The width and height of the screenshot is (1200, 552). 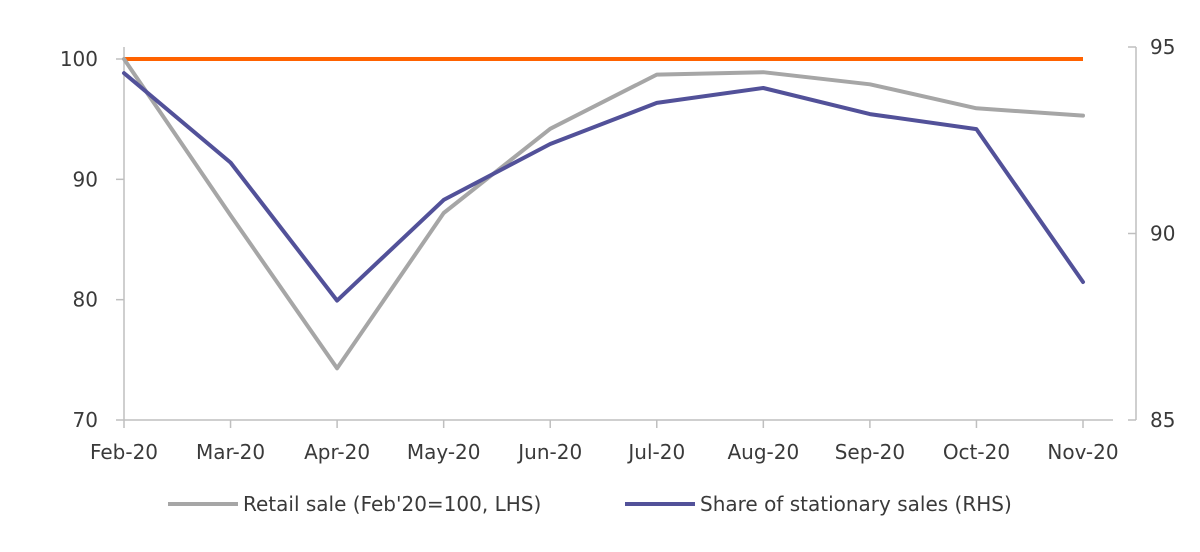 What do you see at coordinates (92, 239) in the screenshot?
I see `y-axis-left-ticks: 70 80 90 100` at bounding box center [92, 239].